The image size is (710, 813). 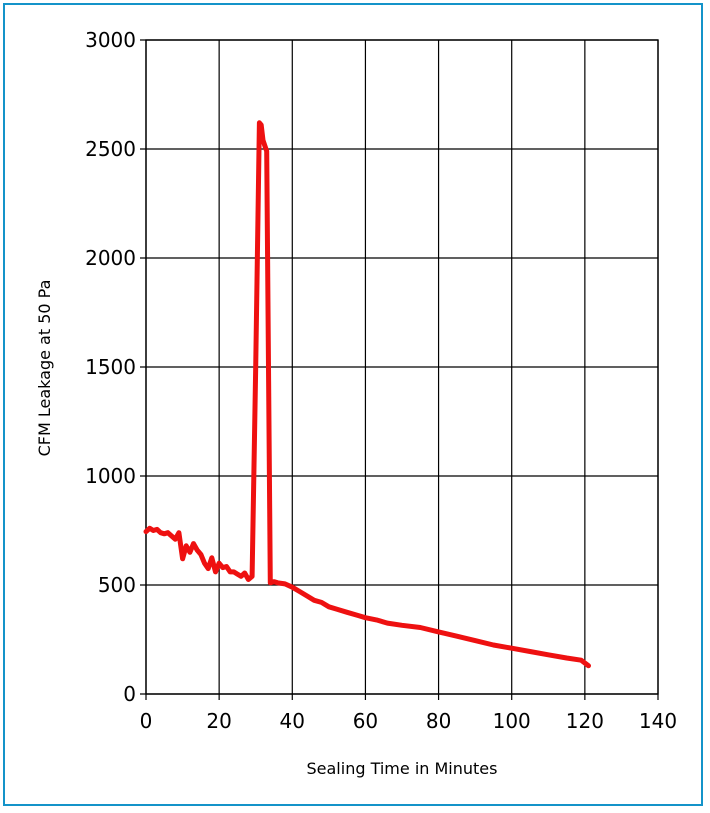 What do you see at coordinates (110, 40) in the screenshot?
I see `y-tick-label: 3000` at bounding box center [110, 40].